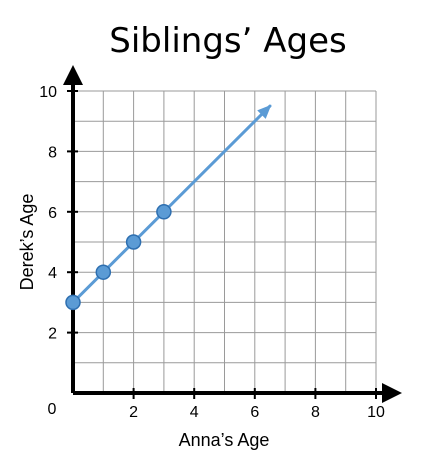 The width and height of the screenshot is (421, 471). What do you see at coordinates (52, 152) in the screenshot?
I see `y-tick-label: 8` at bounding box center [52, 152].